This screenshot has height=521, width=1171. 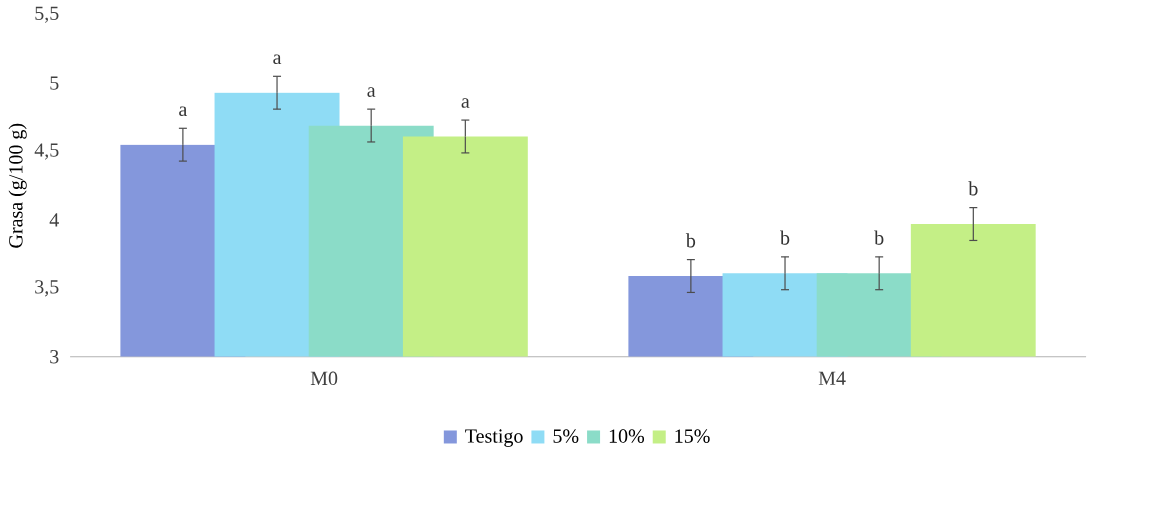 I want to click on legend-label: 10%, so click(x=627, y=436).